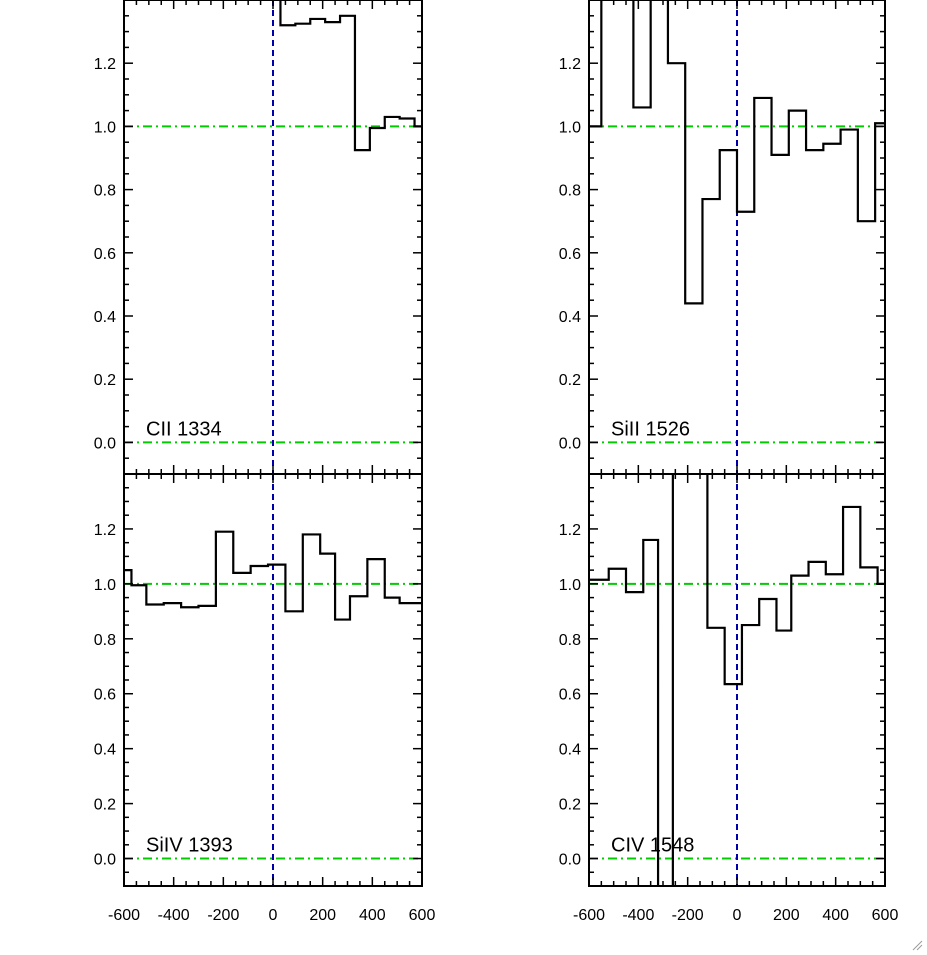  I want to click on ion-label: CII 1334, so click(184, 429).